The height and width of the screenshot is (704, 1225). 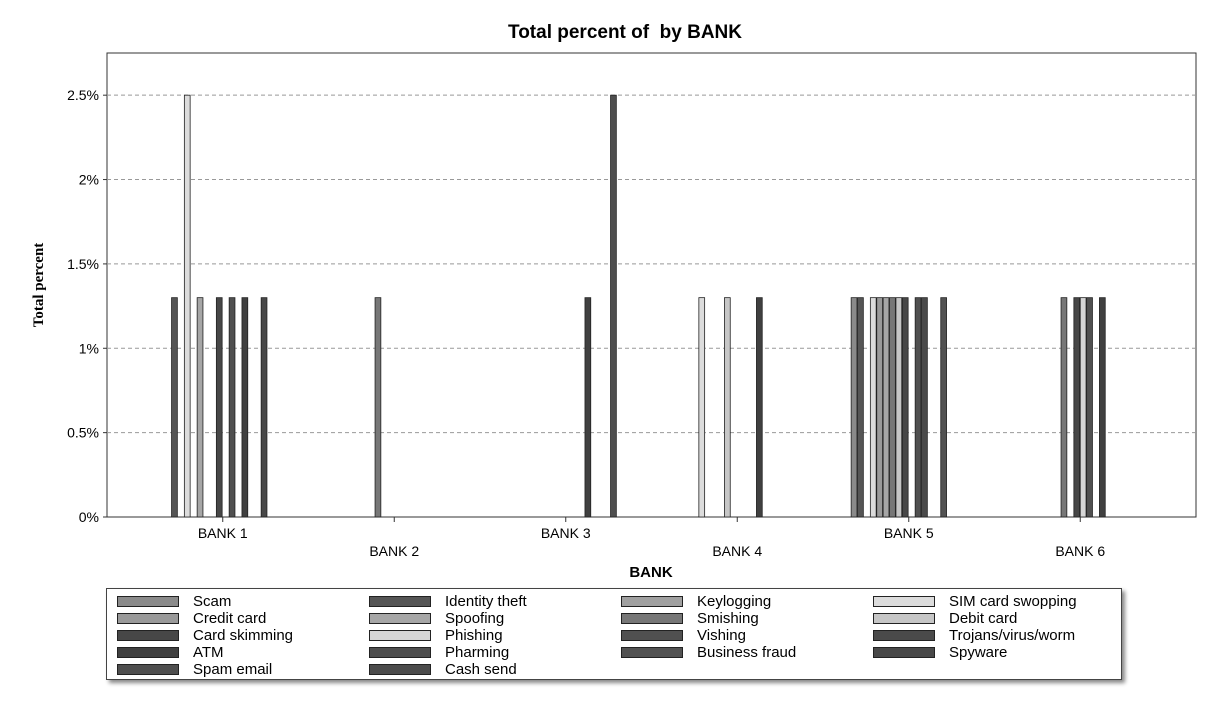 I want to click on legend-item: Phishing, so click(x=495, y=635).